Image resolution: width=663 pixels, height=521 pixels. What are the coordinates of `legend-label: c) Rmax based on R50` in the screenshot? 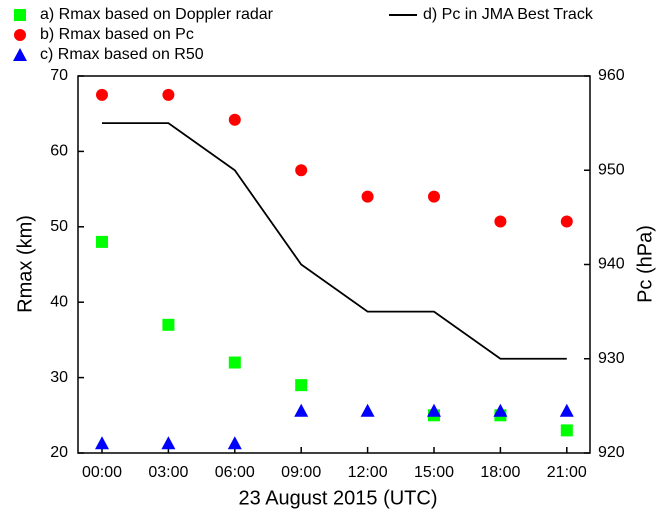 It's located at (122, 54).